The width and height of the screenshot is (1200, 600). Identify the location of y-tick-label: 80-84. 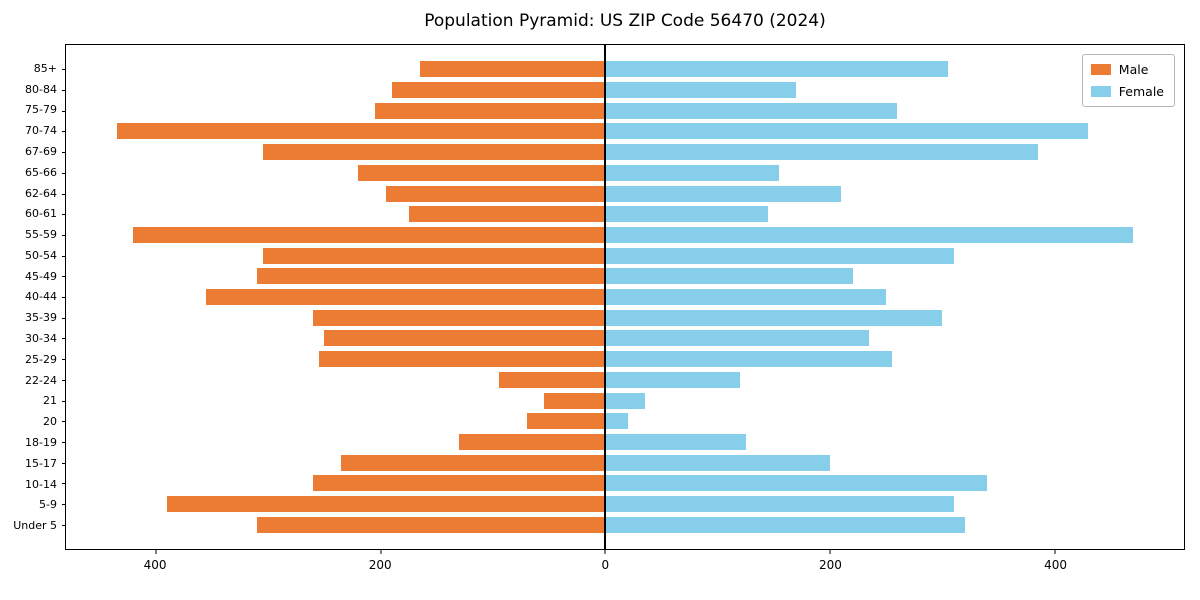
(41, 89).